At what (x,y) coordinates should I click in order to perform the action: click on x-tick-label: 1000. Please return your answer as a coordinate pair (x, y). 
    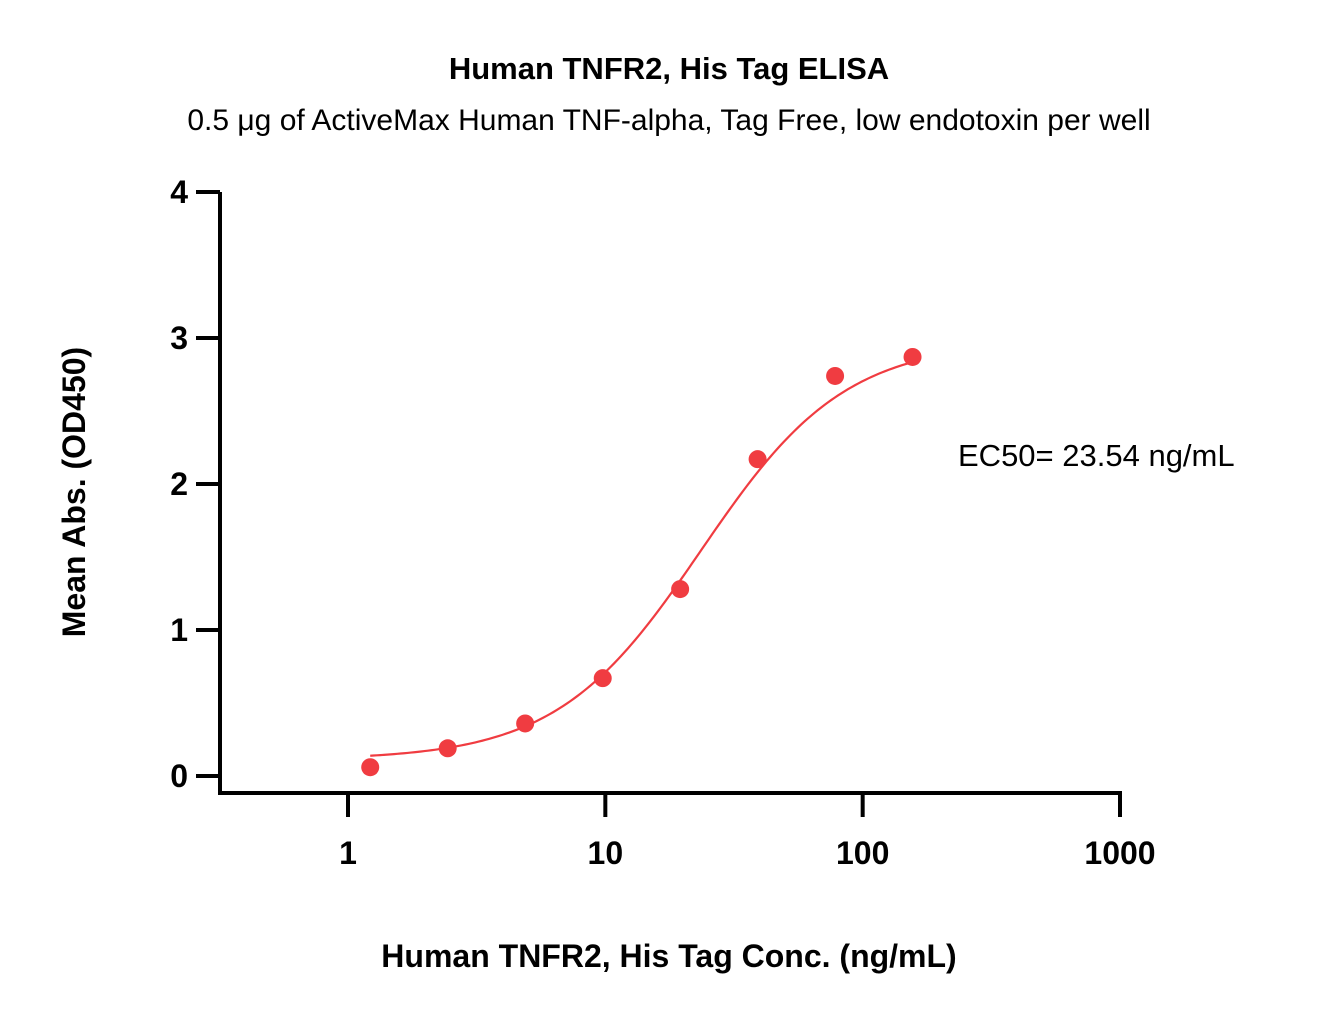
    Looking at the image, I should click on (1119, 853).